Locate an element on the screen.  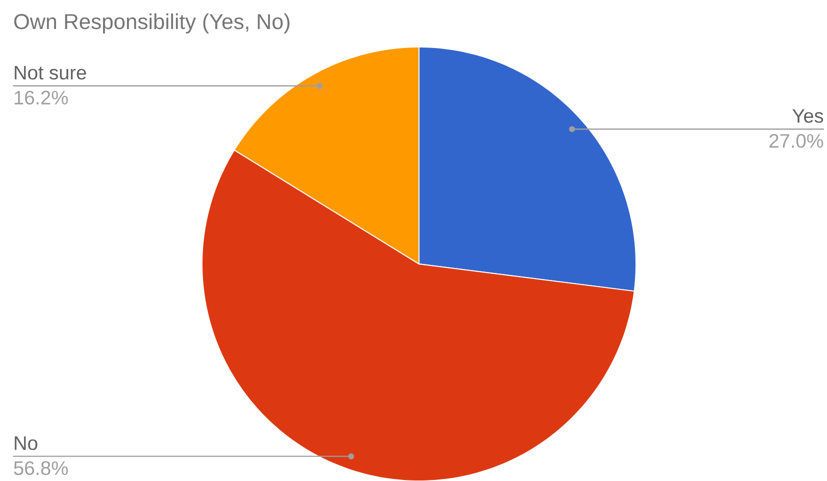
data-label: 27.0% is located at coordinates (796, 141).